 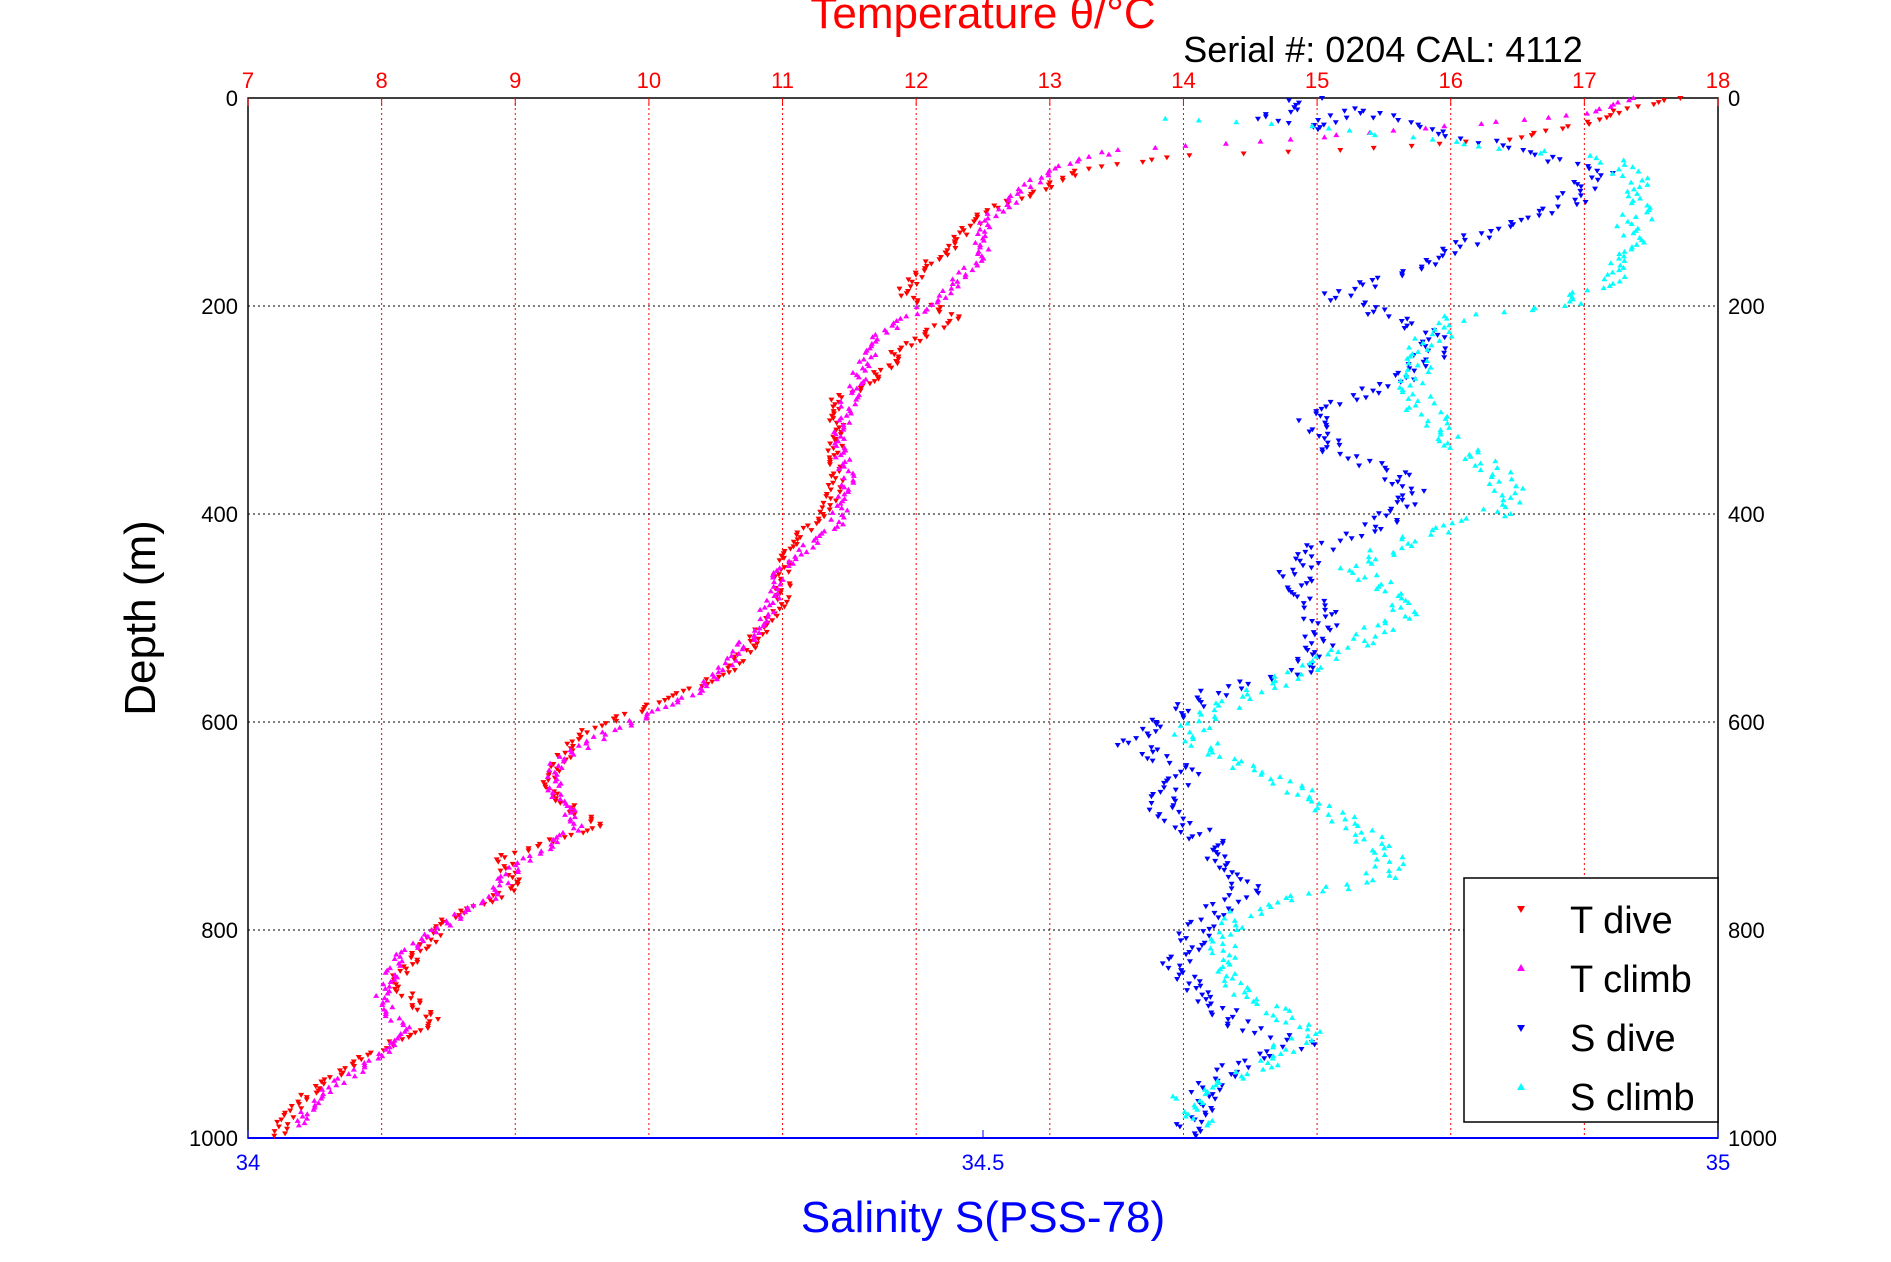 I want to click on depth-tick-label-right: 1000, so click(x=1752, y=1138).